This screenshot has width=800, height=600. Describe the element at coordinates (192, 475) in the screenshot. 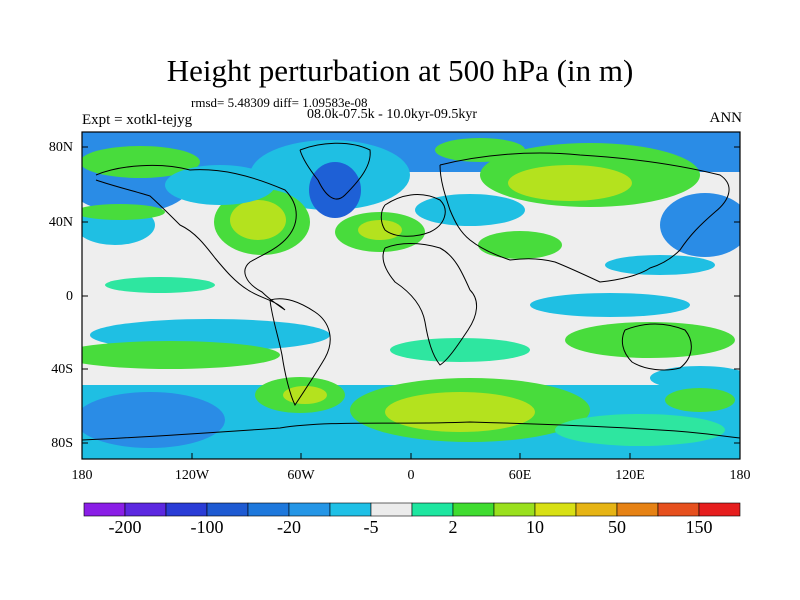

I see `lon-tick-label: 120W` at that location.